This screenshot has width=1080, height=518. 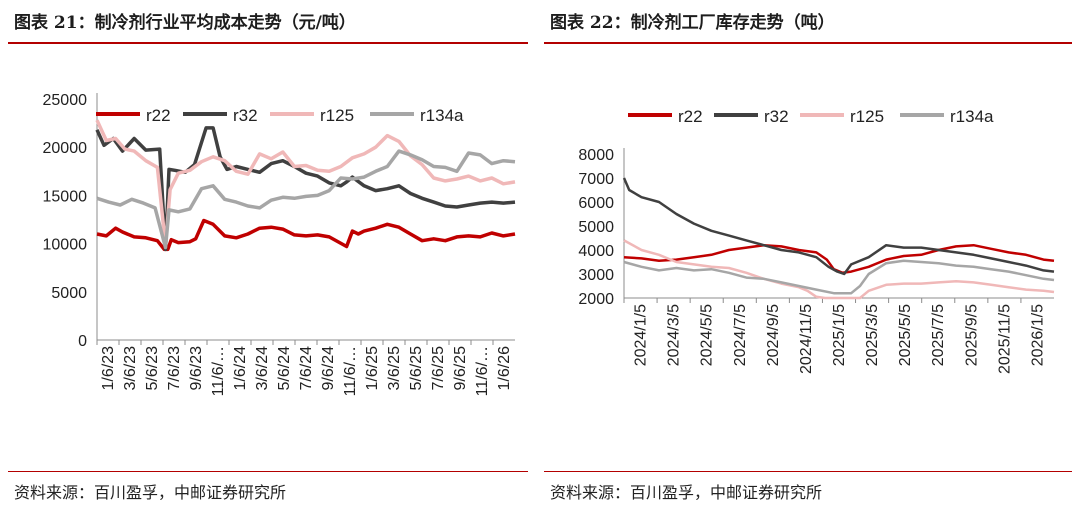 I want to click on x-tick-label: 3/6/23, so click(x=130, y=368).